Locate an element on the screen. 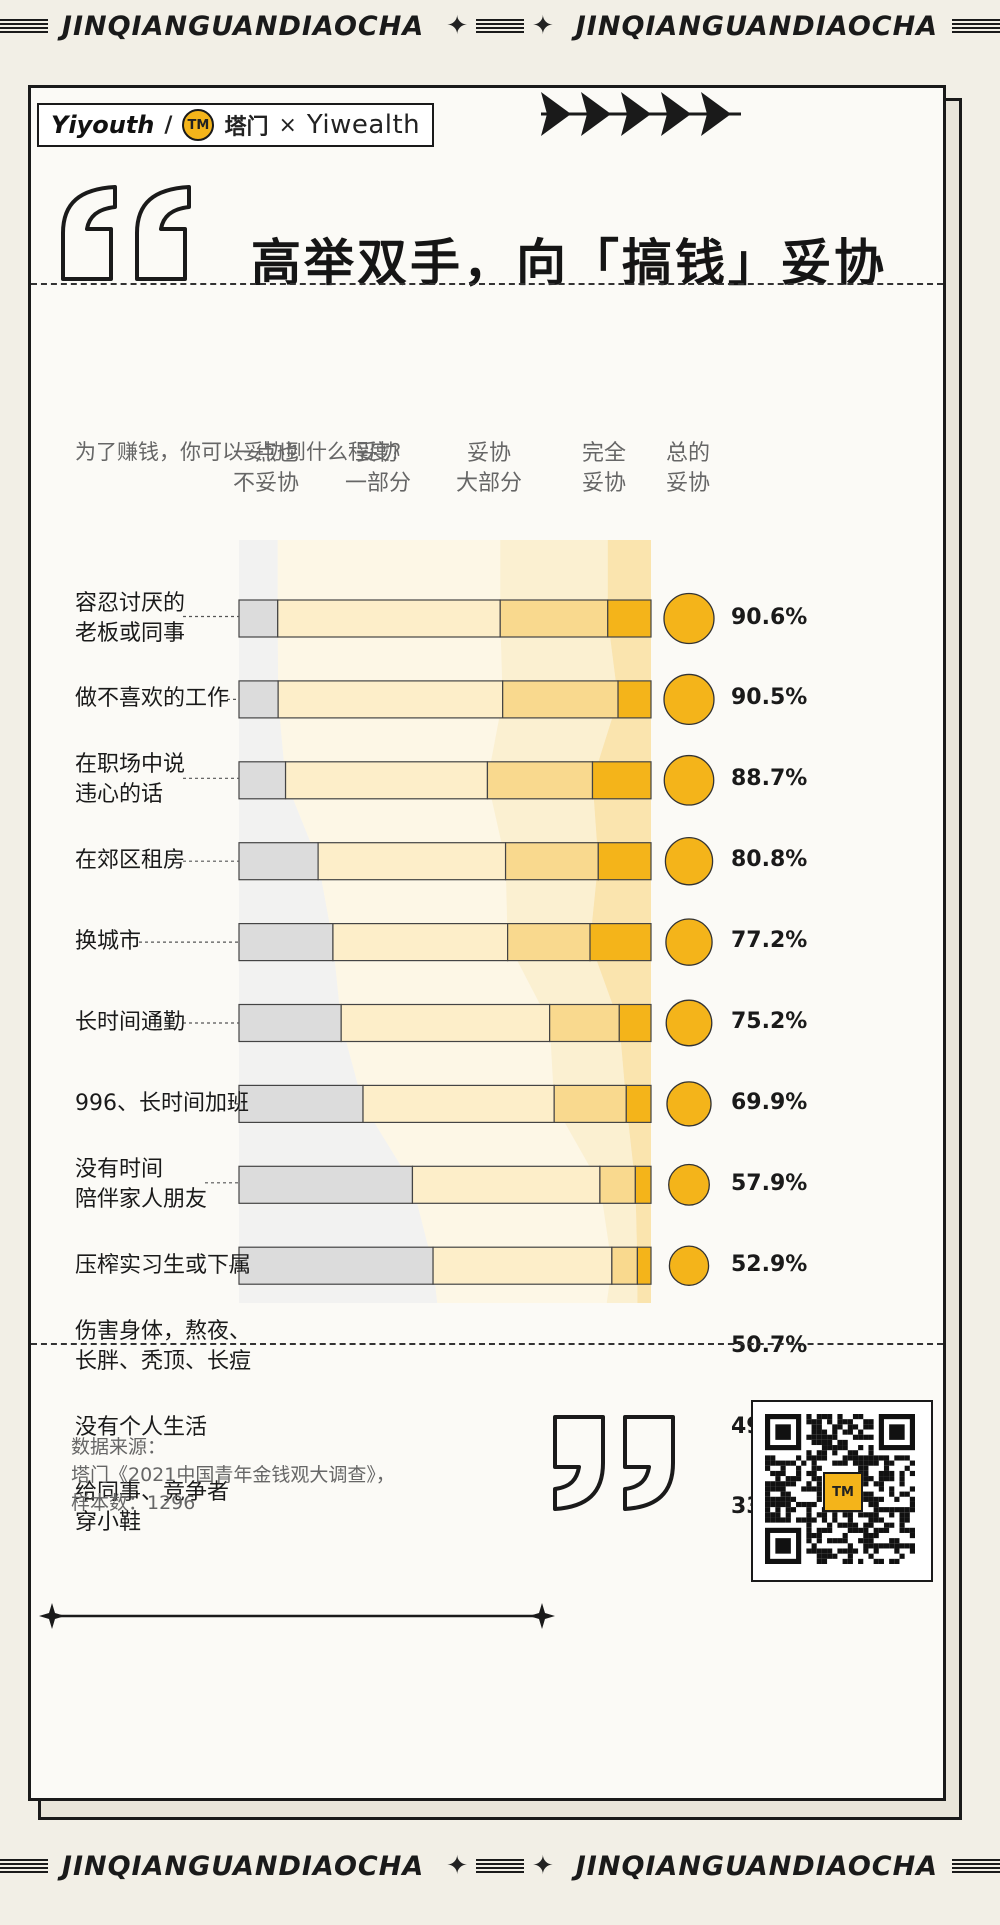  series-header-line: 妥协 is located at coordinates (687, 483).